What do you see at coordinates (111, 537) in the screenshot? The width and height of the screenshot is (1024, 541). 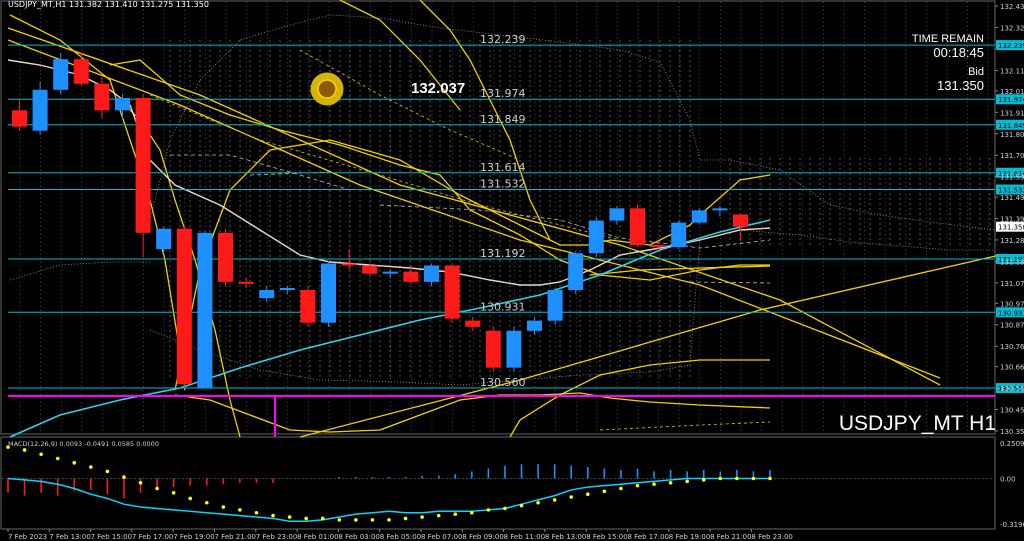 I see `time-tick-label: 7 Feb 15:00` at bounding box center [111, 537].